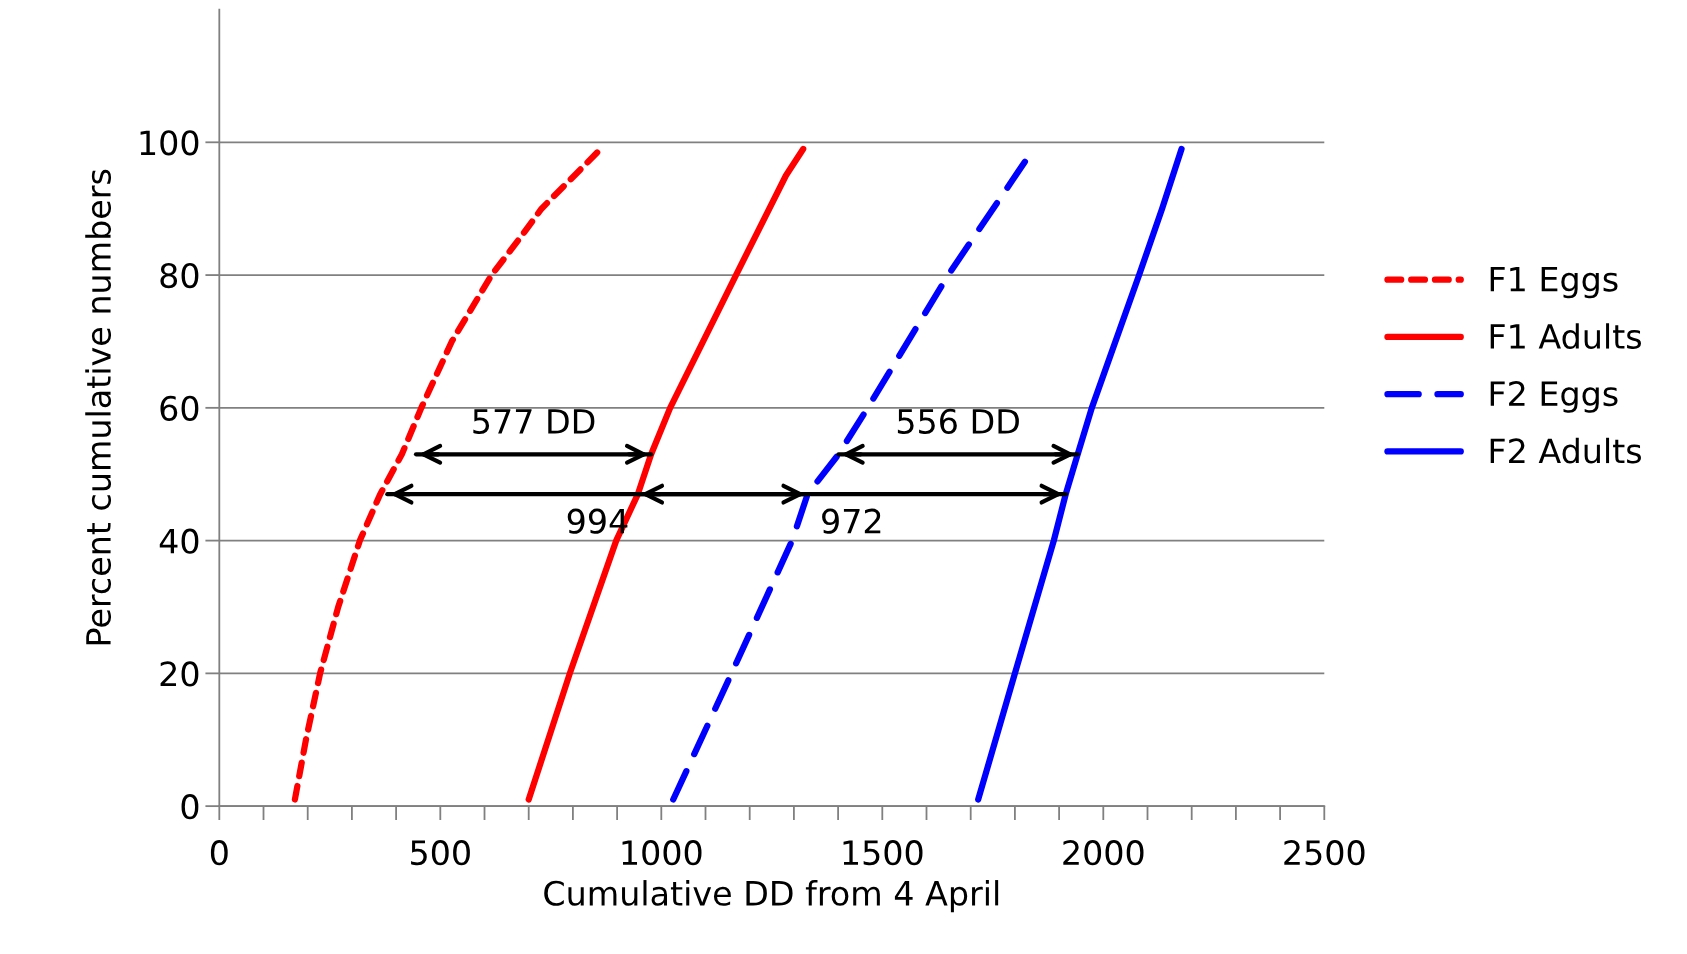 This screenshot has height=954, width=1687. Describe the element at coordinates (179, 674) in the screenshot. I see `y-tick-label: 20` at that location.